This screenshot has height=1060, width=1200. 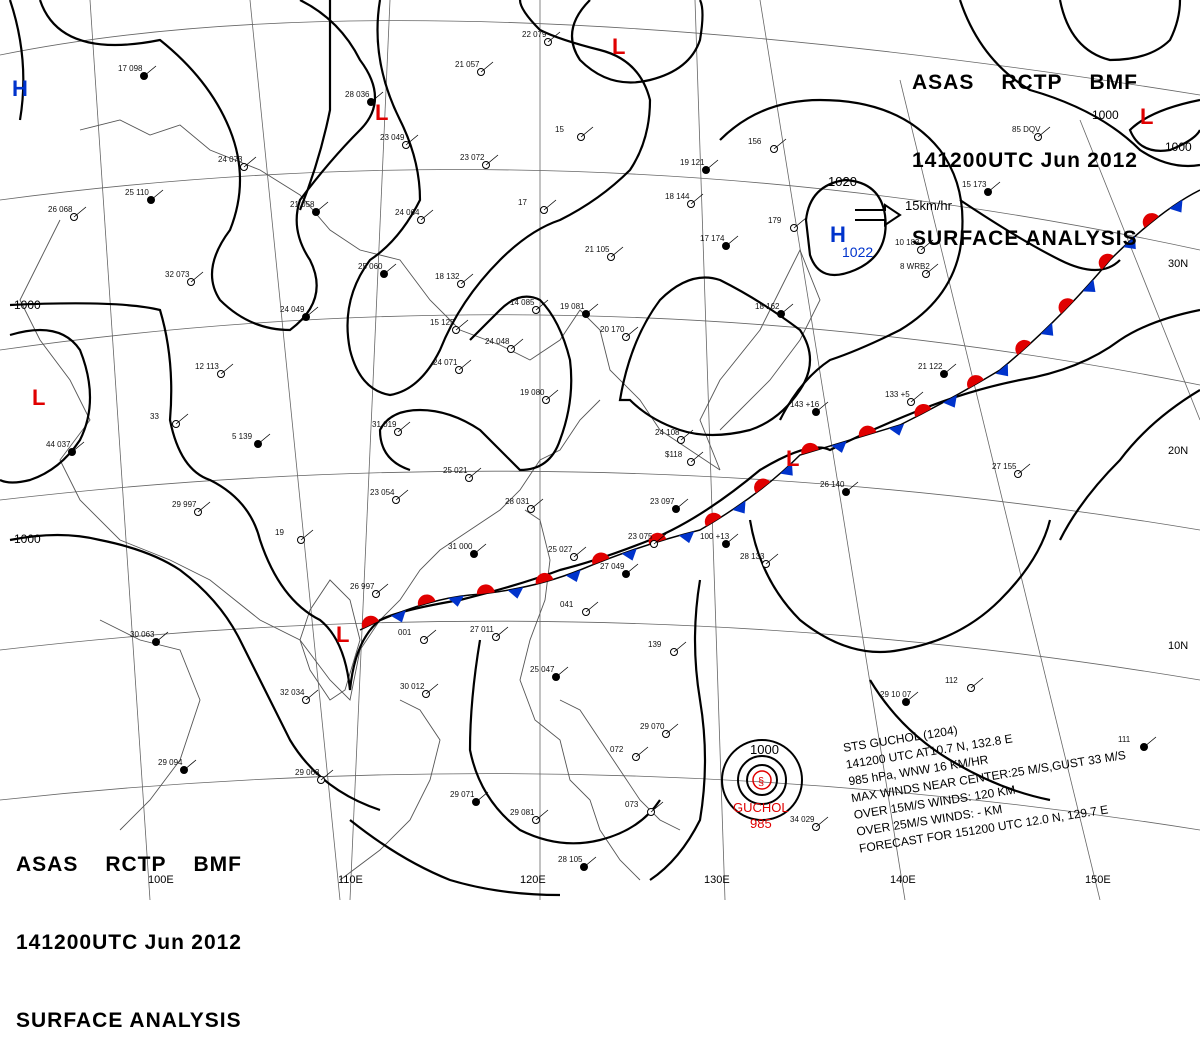 I want to click on station-label: 156, so click(x=755, y=141).